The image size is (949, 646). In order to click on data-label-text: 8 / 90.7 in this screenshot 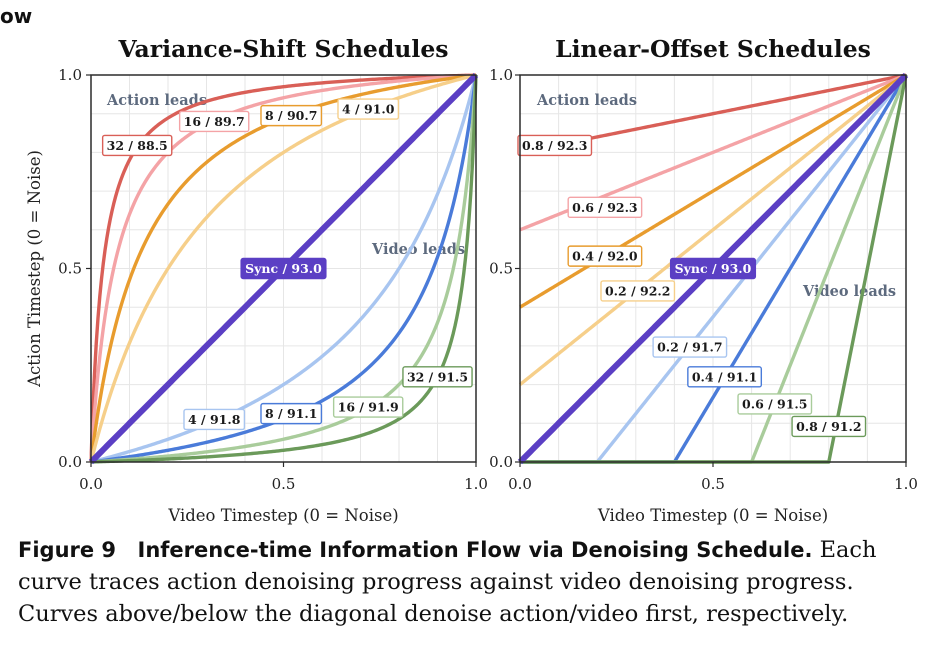, I will do `click(291, 115)`.